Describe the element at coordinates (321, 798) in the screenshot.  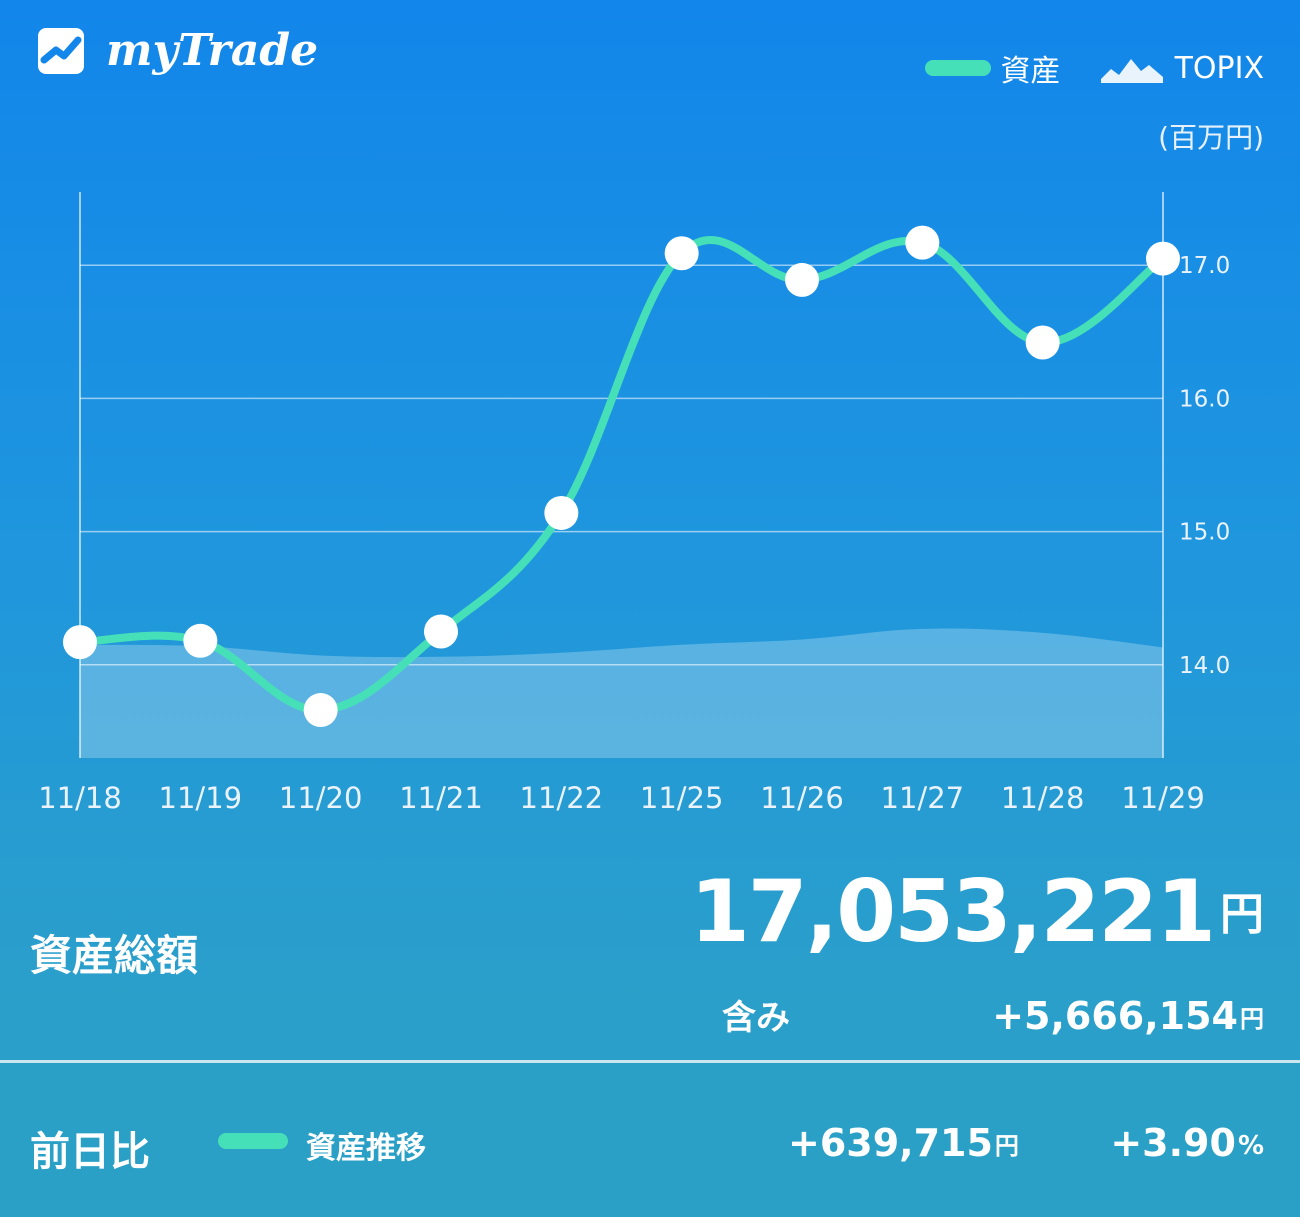
I see `x-tick-label: 11/20` at that location.